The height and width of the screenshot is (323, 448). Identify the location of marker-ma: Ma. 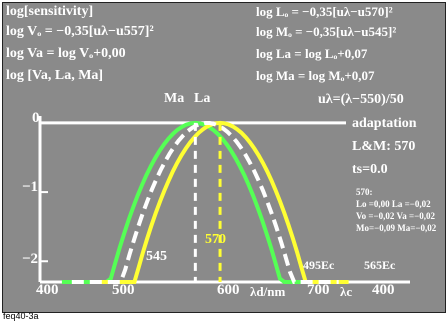
(174, 98).